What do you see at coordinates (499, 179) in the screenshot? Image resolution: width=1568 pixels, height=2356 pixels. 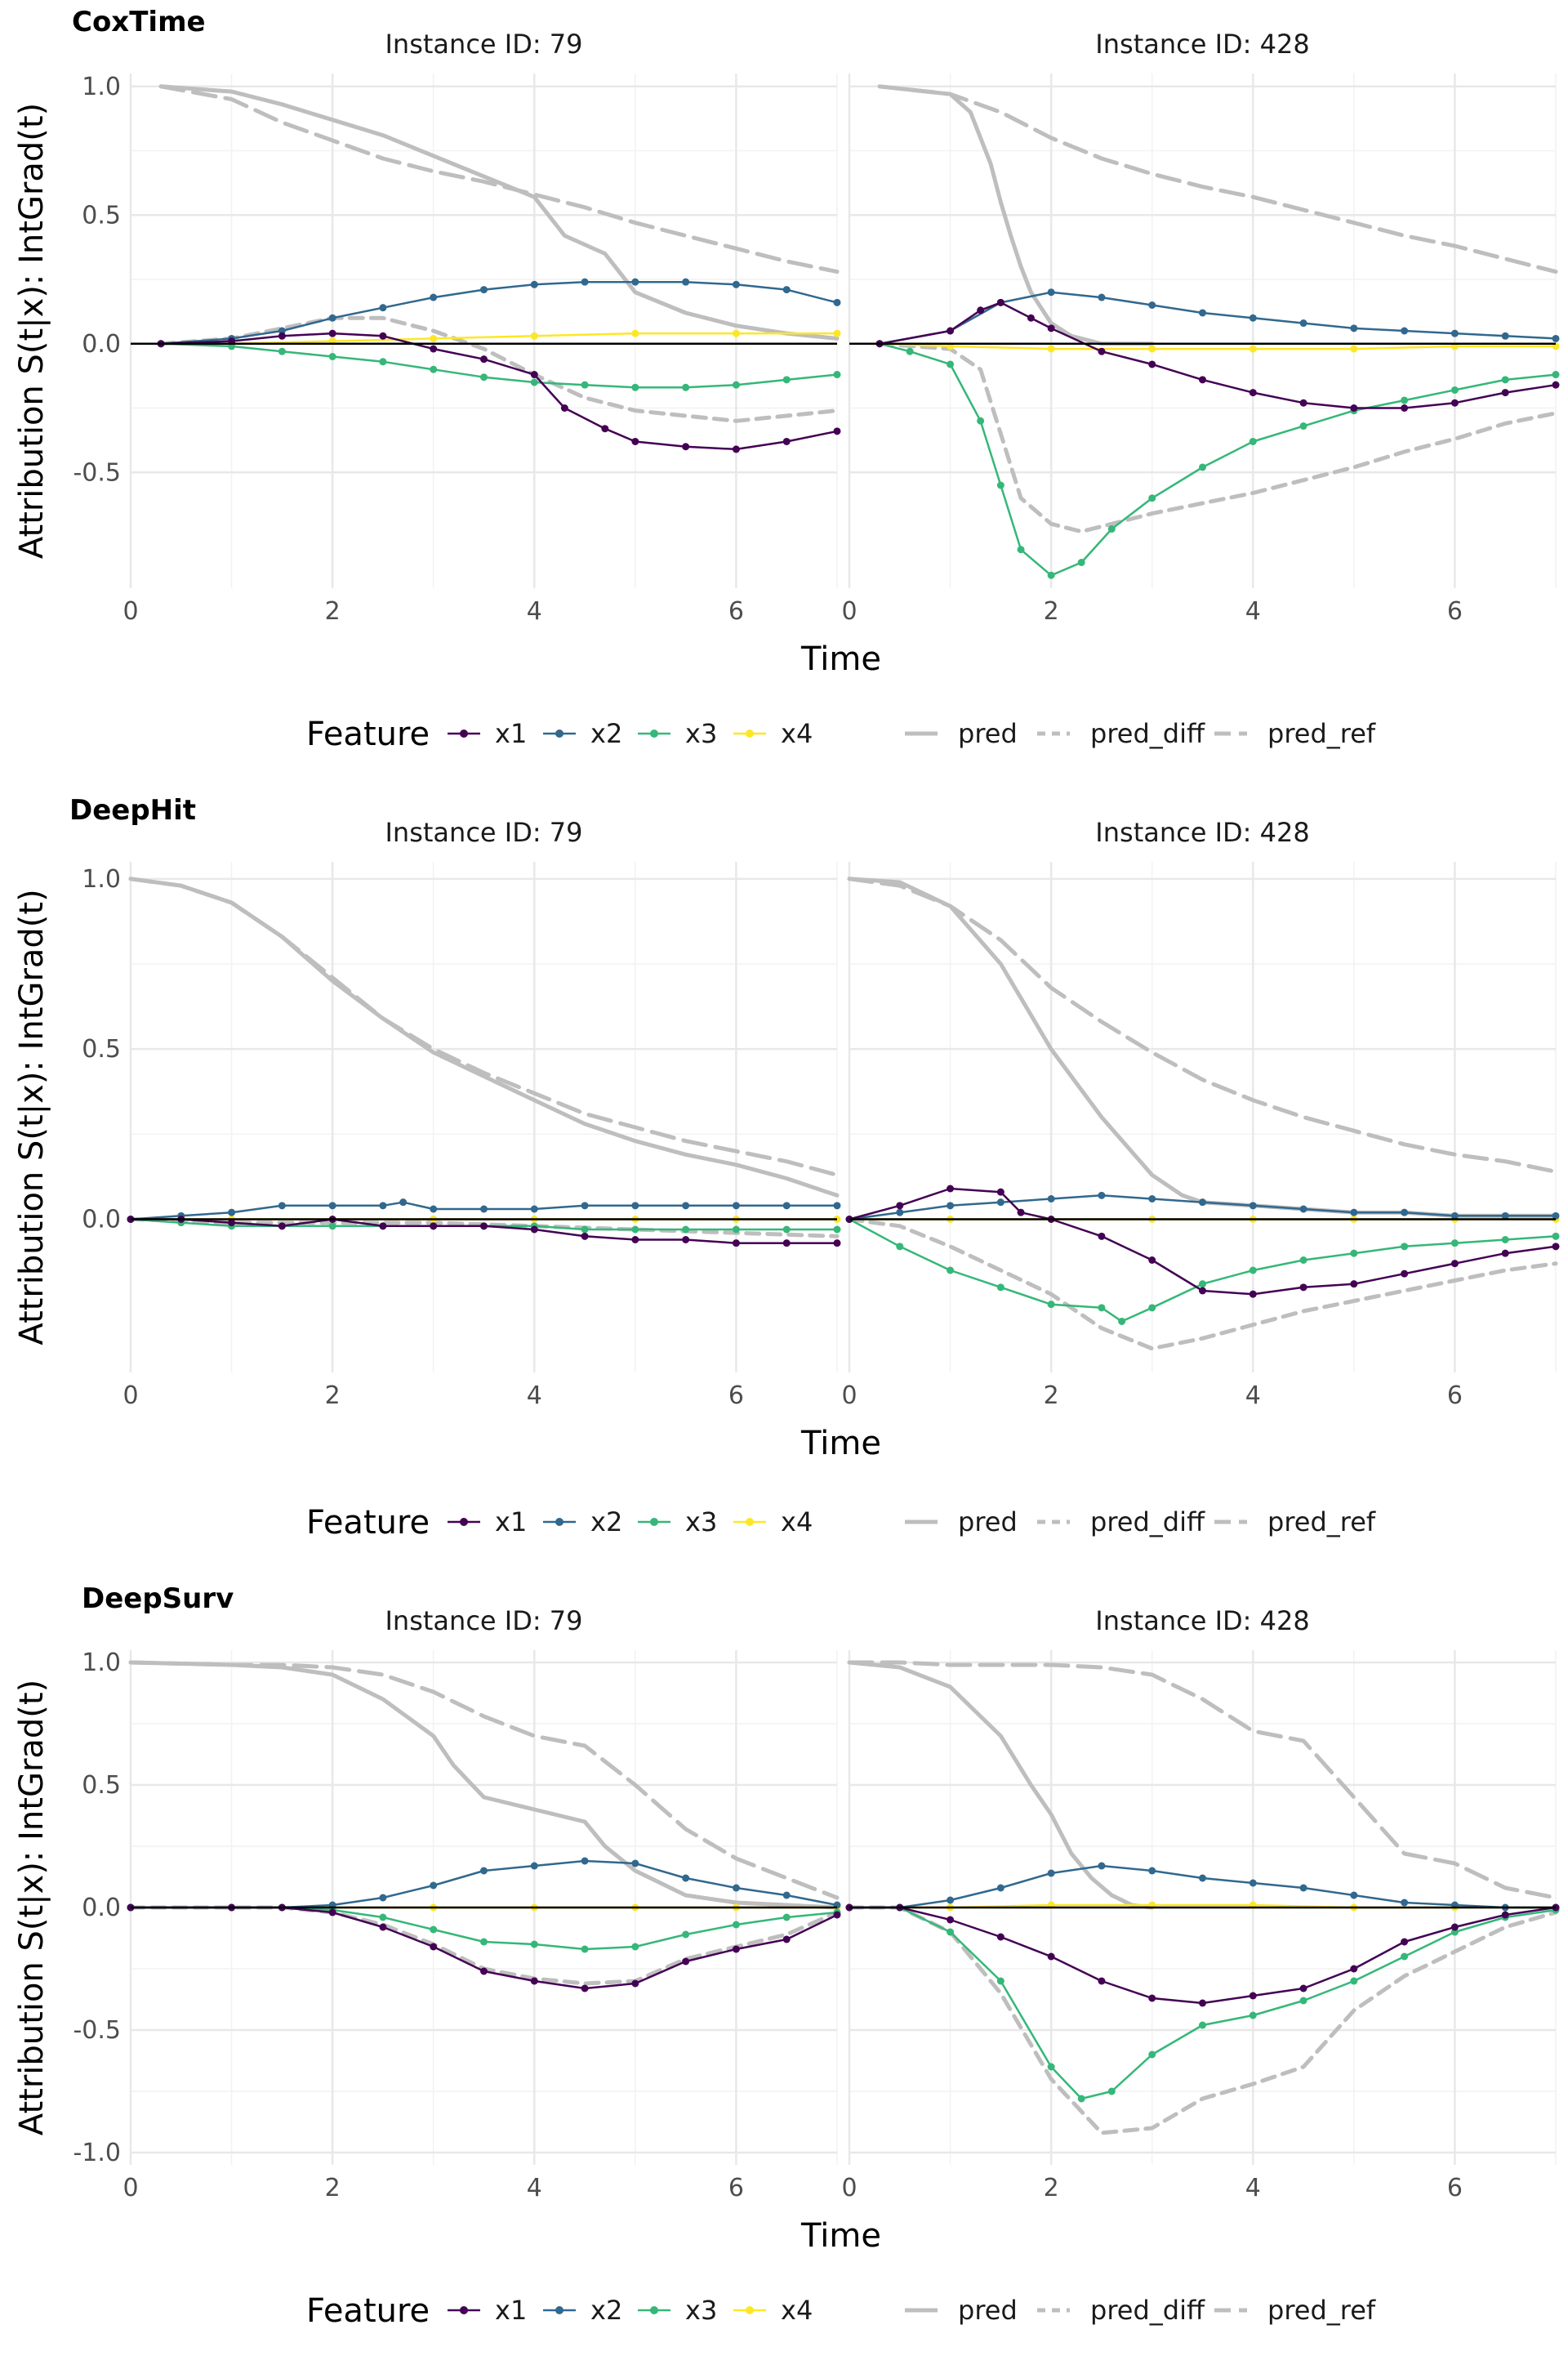 I see `series-line-pred_ref` at bounding box center [499, 179].